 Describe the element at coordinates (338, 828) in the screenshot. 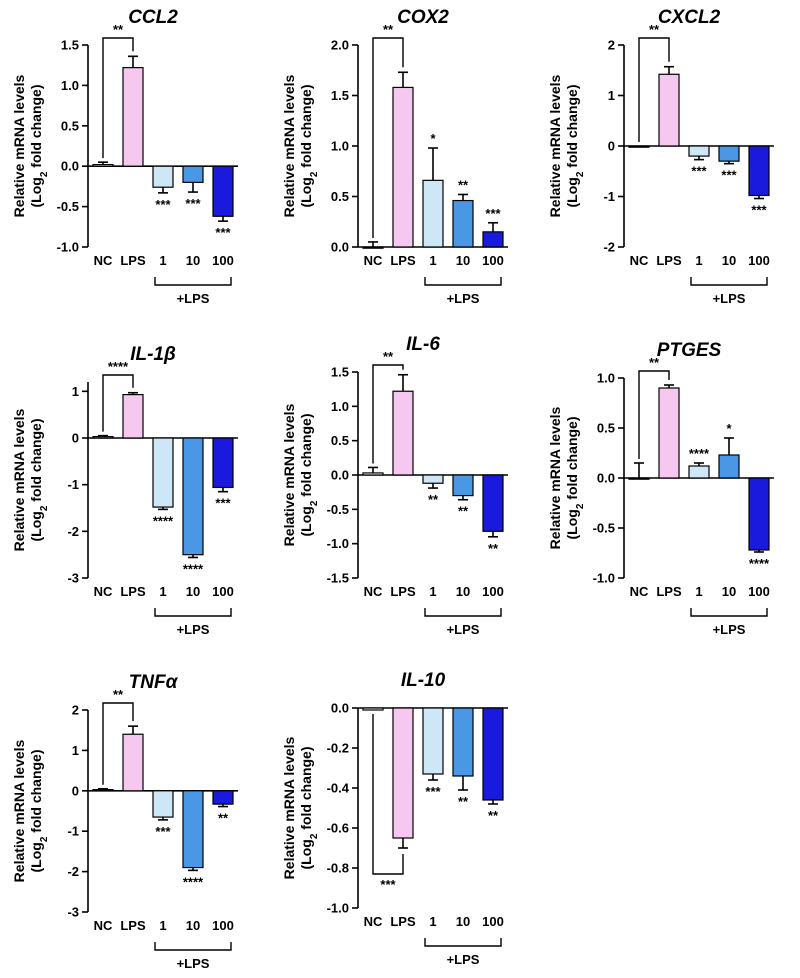

I see `y-tick-label: -0.6` at that location.